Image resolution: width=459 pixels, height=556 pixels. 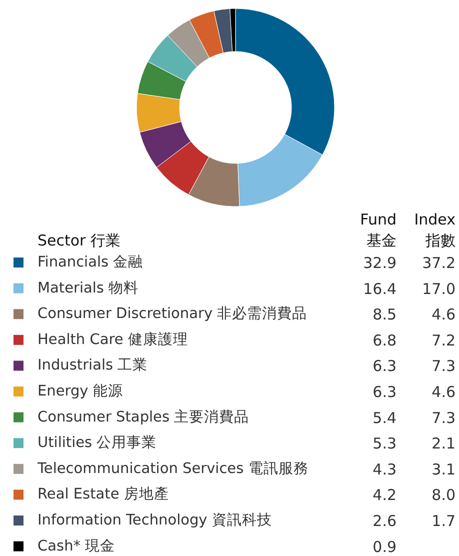 What do you see at coordinates (172, 468) in the screenshot?
I see `legend-label: Telecommunication Services 電訊服務` at bounding box center [172, 468].